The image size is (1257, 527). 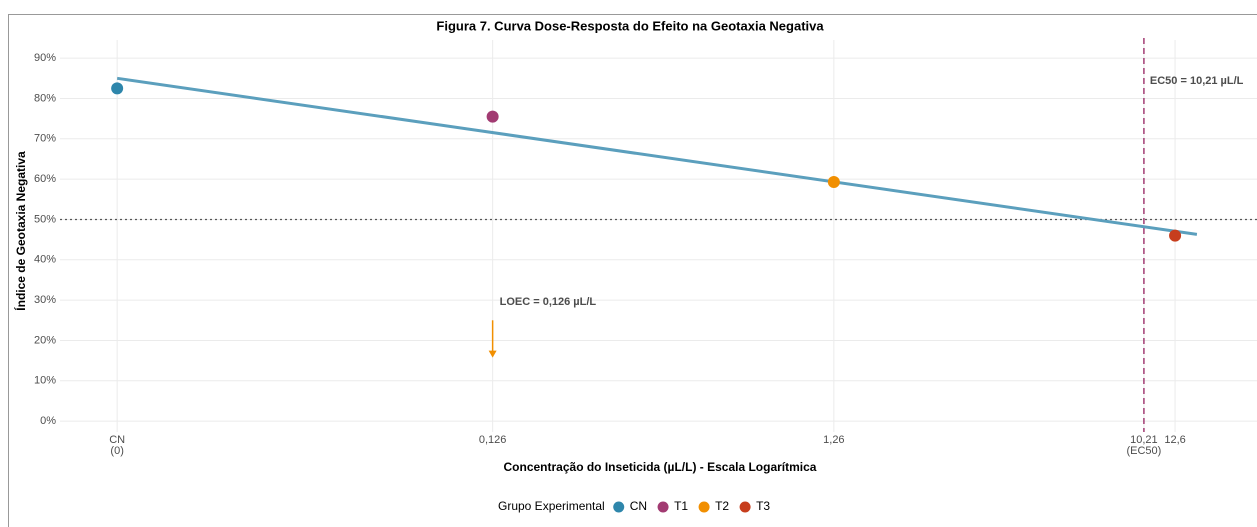 I want to click on x-tick-label: CN, so click(x=117, y=440).